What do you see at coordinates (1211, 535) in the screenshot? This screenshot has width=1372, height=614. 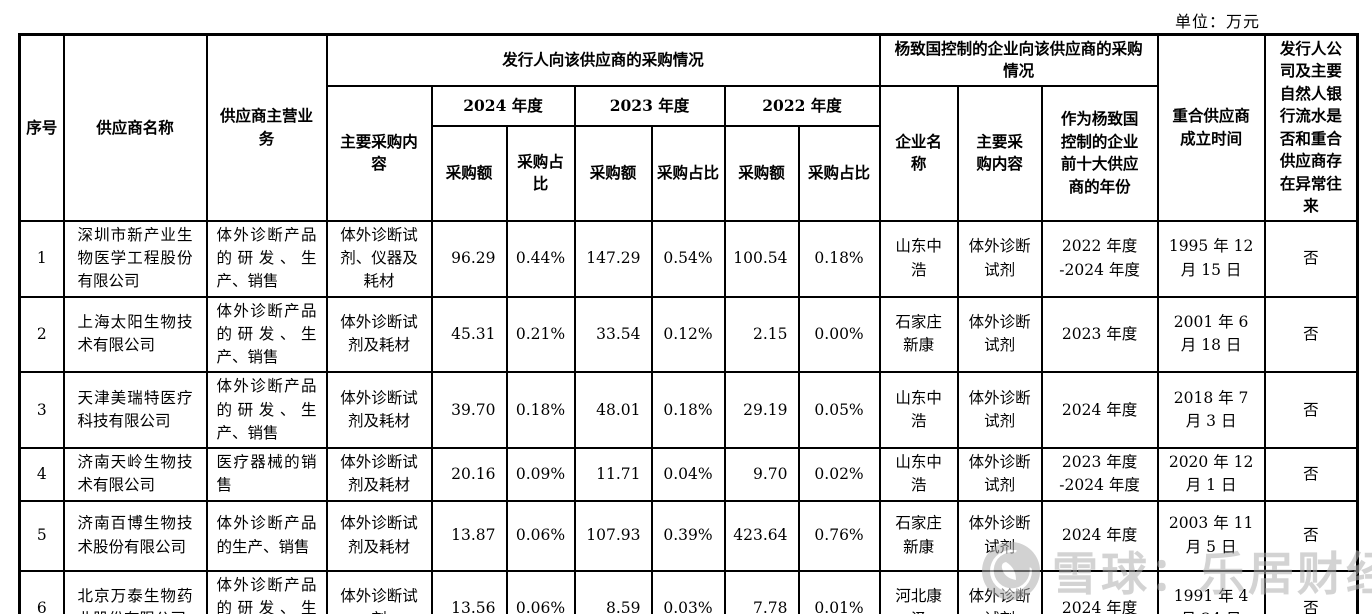 I see `cell-established: 2003 年 11 月 5 日` at bounding box center [1211, 535].